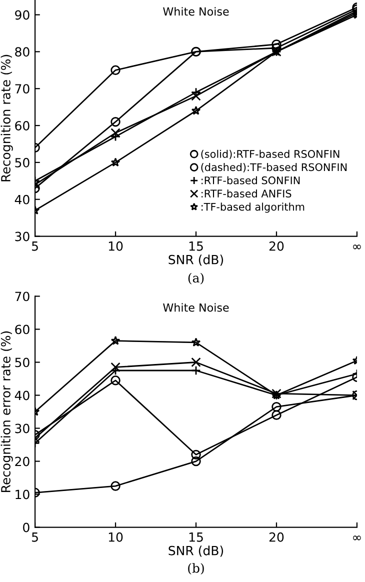 This screenshot has width=365, height=582. Describe the element at coordinates (6, 411) in the screenshot. I see `y-axis-title: Recognition error rate (%)` at that location.